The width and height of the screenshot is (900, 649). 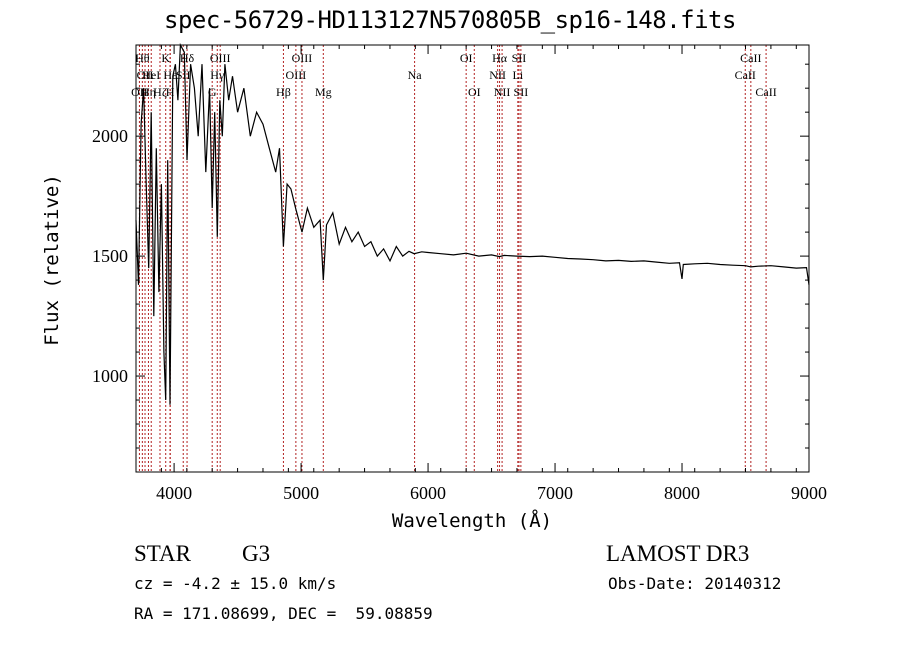 What do you see at coordinates (502, 92) in the screenshot?
I see `line-label-23: NII` at bounding box center [502, 92].